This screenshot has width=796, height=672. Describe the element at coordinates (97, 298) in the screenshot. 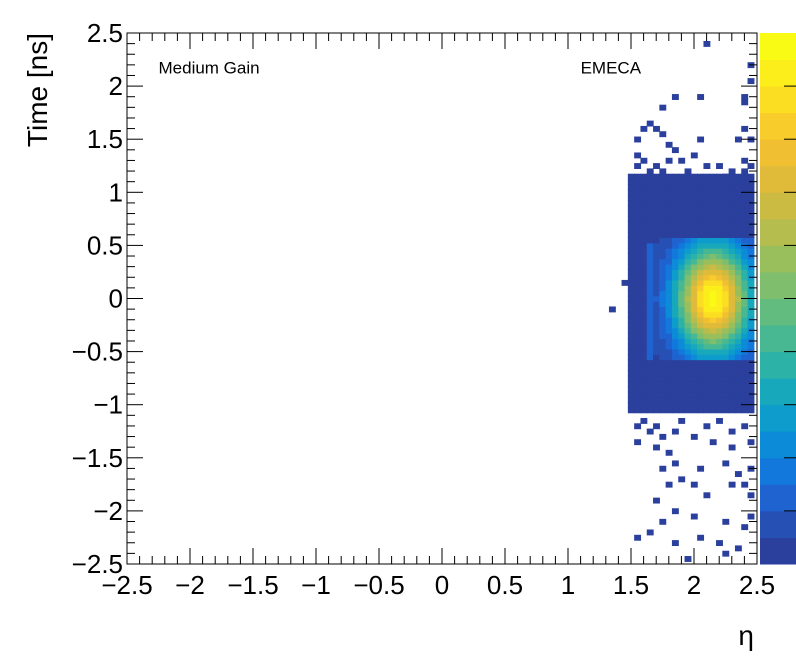

I see `y-tick-labels: −2.5 −2 −1.5 −1 −0.5 0 0.5 1 1.5 2 2.5` at that location.